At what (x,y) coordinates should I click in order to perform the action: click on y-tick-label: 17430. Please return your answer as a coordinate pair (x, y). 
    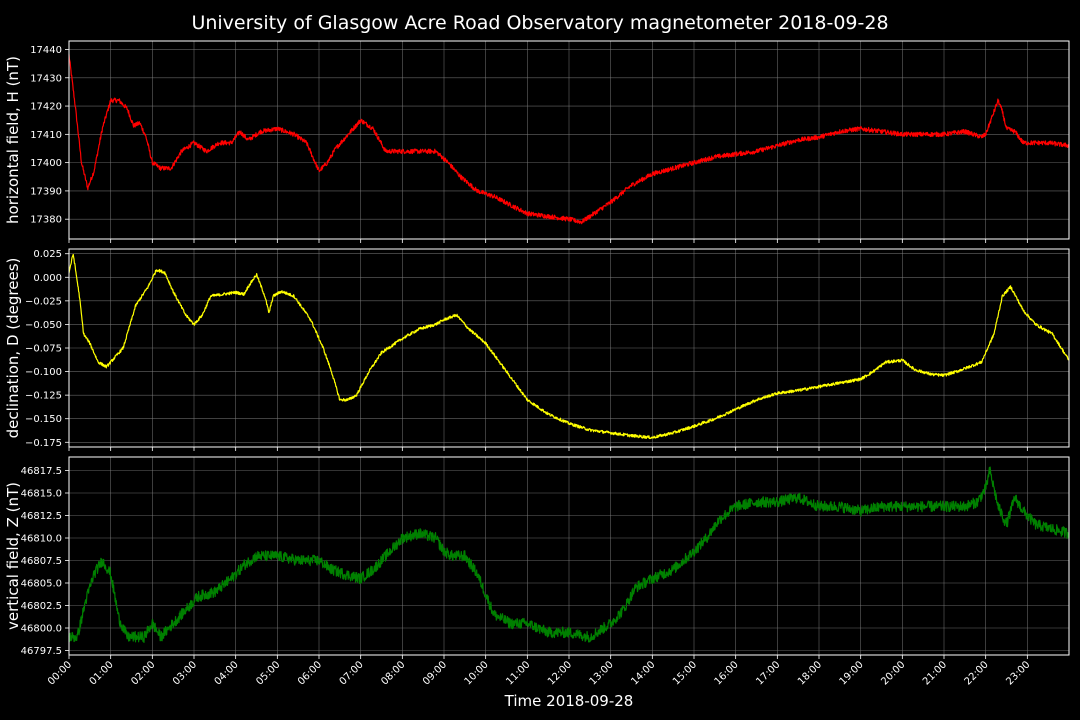
    Looking at the image, I should click on (46, 78).